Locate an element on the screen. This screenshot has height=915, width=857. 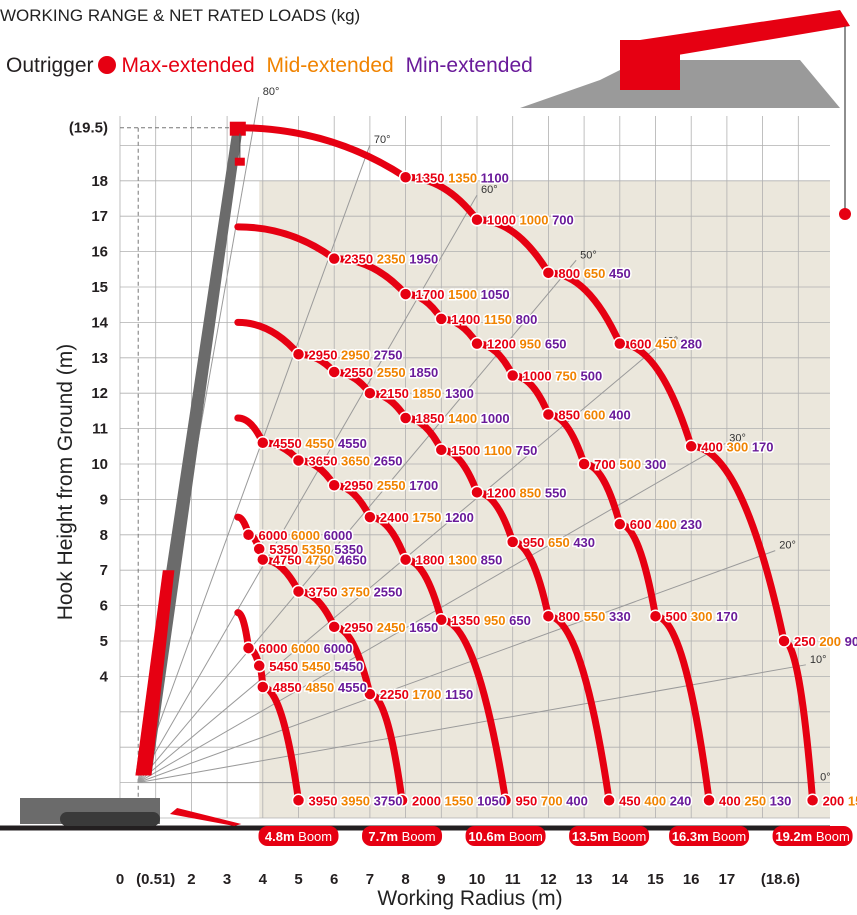
angle-label: 0° is located at coordinates (825, 778).